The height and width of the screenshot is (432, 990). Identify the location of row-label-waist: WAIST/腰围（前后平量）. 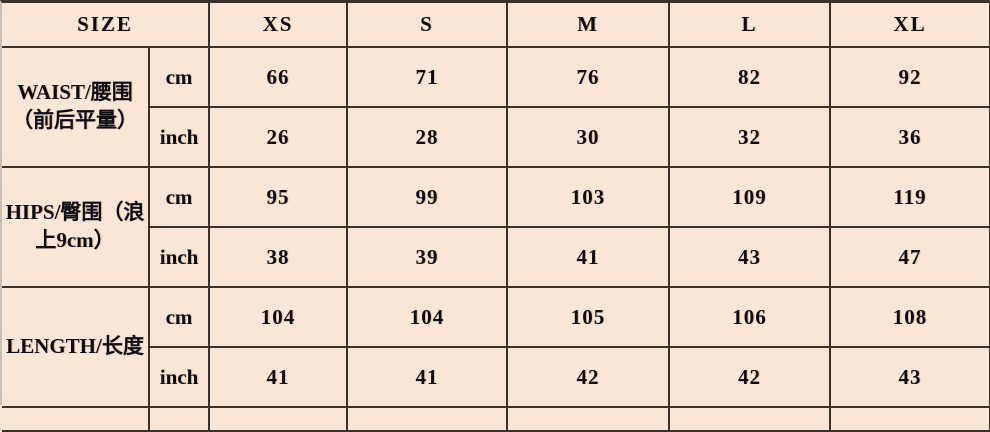
(76, 107).